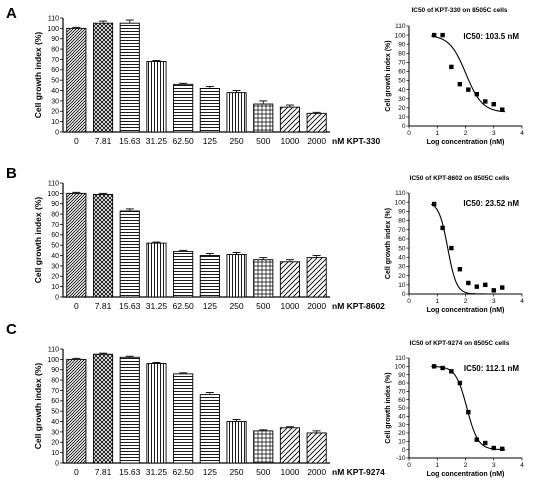 Image resolution: width=550 pixels, height=483 pixels. I want to click on chart-title: IC50 of KPT-330 on 8505C cells, so click(459, 10).